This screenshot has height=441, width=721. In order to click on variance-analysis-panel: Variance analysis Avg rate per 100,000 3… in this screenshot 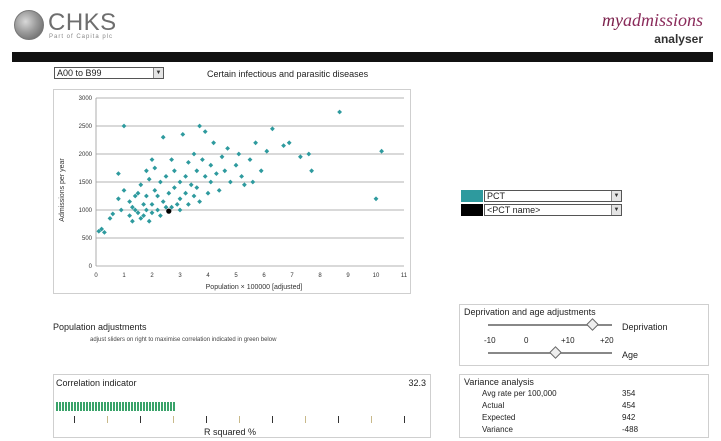, I will do `click(584, 406)`.